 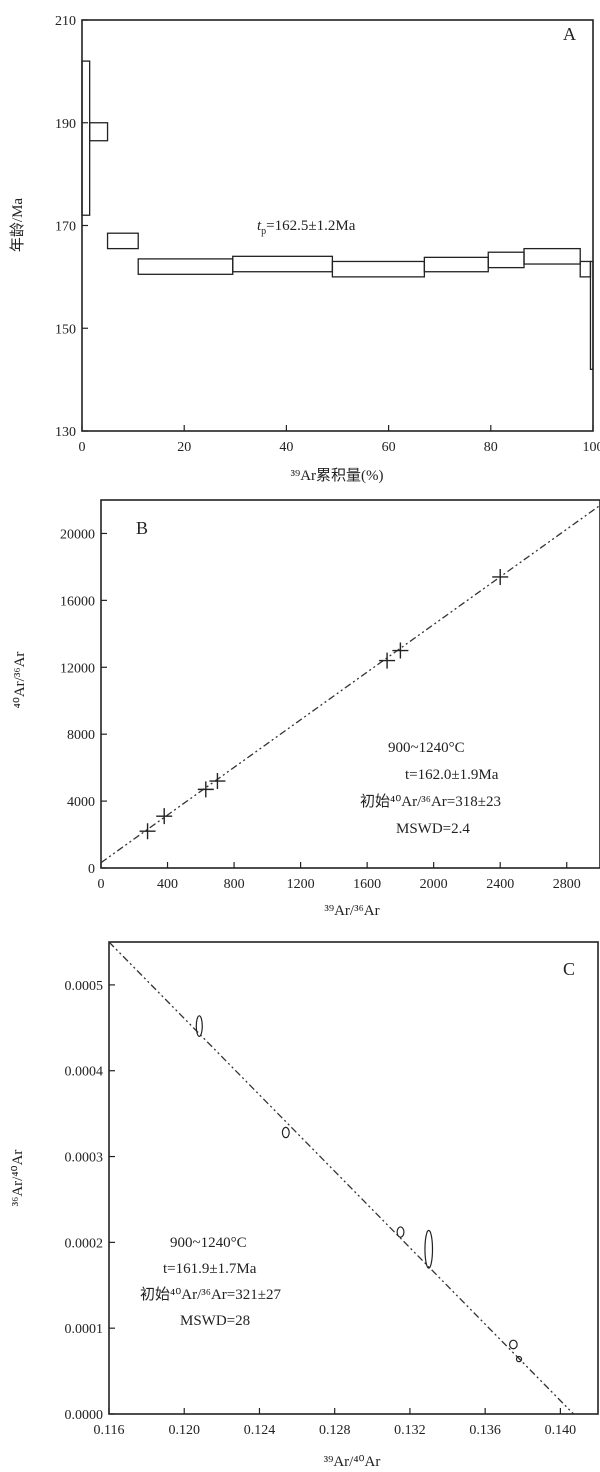 I want to click on panel-b-x-ticks: 0 400 800 1200 1600 2000 2400 2800, so click(x=339, y=877).